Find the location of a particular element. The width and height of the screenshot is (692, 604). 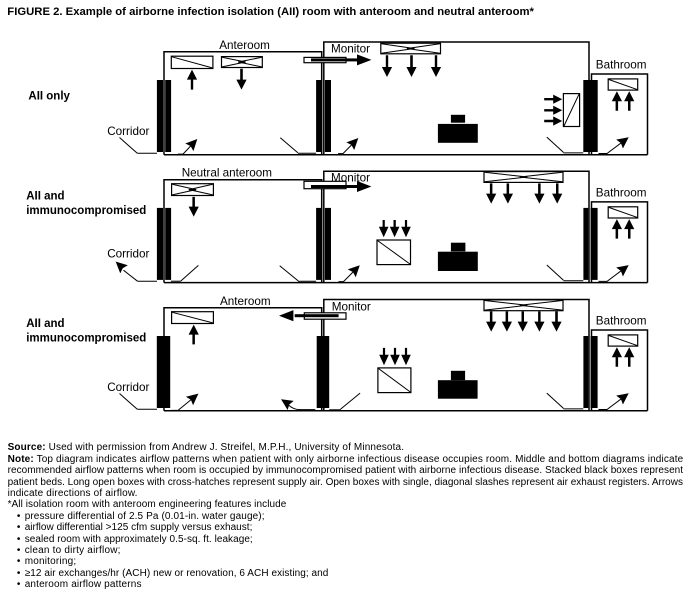

svg-text: Neutral anteroom is located at coordinates (227, 172).